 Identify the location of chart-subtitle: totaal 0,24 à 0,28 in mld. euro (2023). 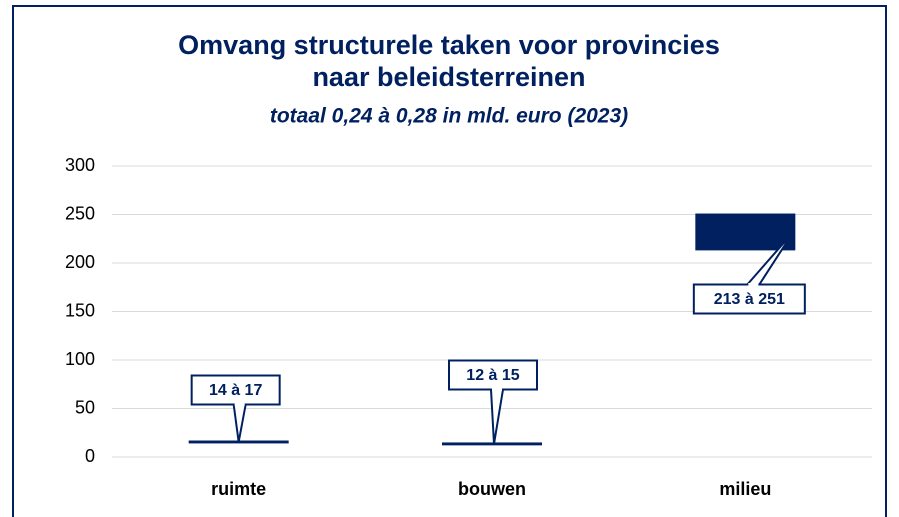
(449, 116).